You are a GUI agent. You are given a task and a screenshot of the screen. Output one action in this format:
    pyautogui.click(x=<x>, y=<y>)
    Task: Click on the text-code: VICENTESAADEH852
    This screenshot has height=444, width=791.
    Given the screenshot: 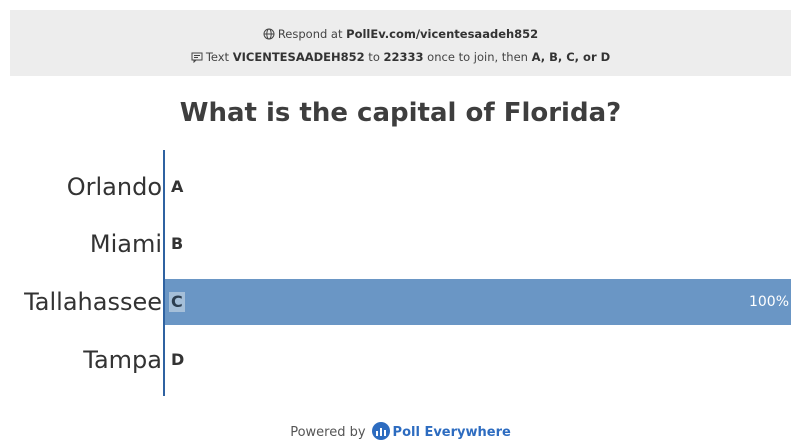 What is the action you would take?
    pyautogui.click(x=298, y=57)
    